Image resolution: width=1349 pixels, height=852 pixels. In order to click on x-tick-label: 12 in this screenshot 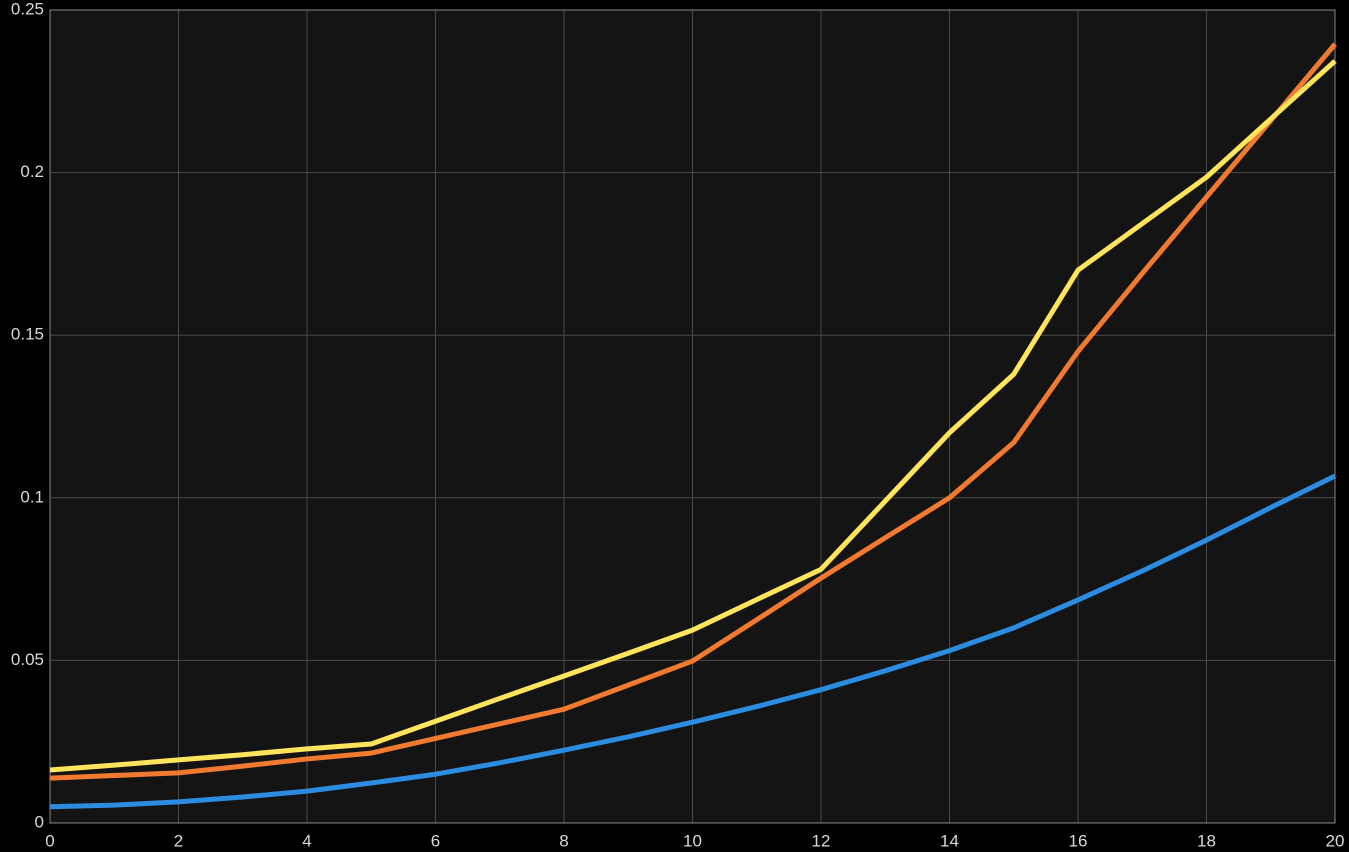, I will do `click(821, 840)`.